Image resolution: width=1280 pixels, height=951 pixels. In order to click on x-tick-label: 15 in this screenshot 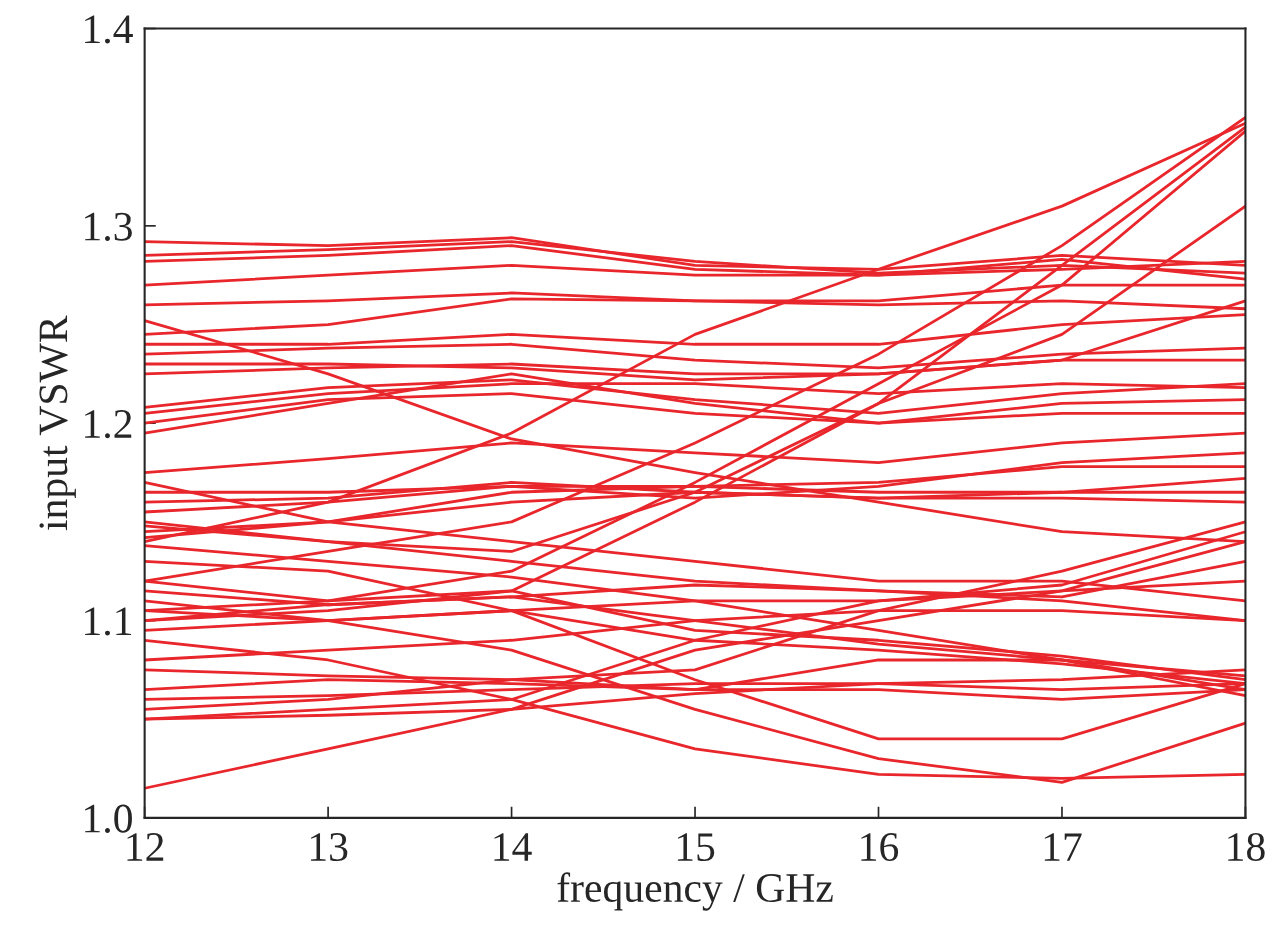, I will do `click(696, 847)`.